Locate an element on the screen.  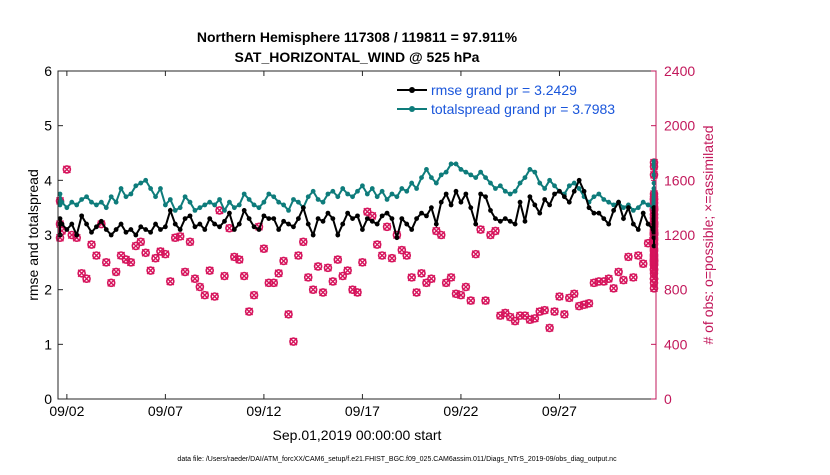
y-right-tick-label: 2000 is located at coordinates (679, 126).